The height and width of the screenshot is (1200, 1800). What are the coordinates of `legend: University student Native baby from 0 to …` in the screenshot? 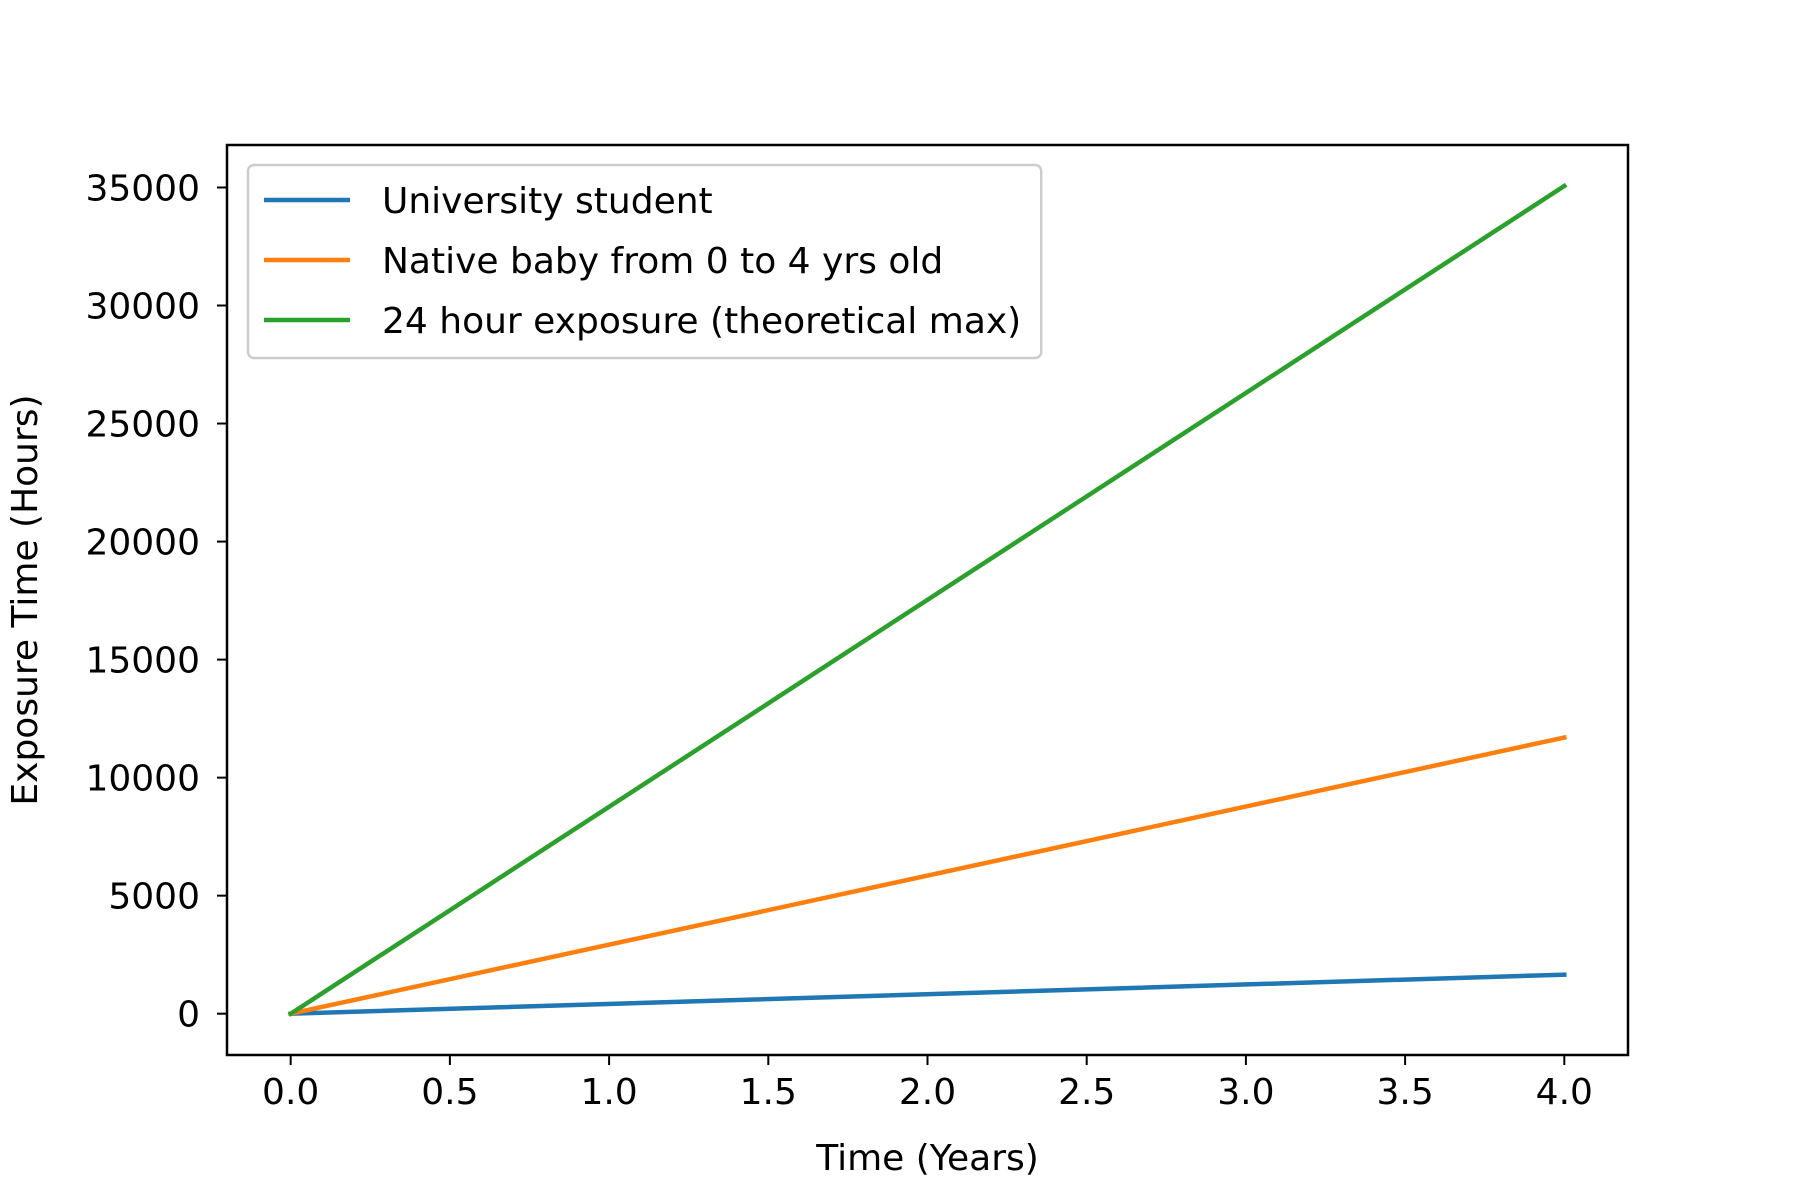 It's located at (644, 261).